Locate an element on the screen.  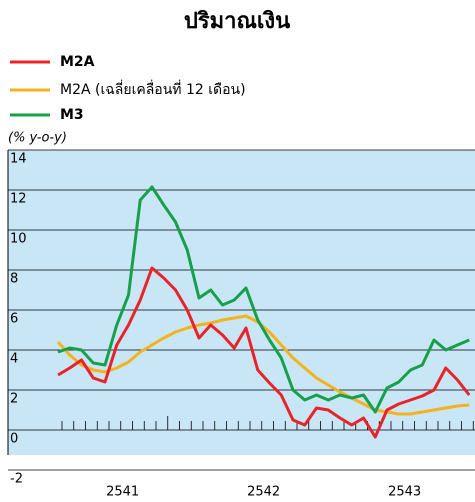
y-tick-label: 2 is located at coordinates (14, 399).